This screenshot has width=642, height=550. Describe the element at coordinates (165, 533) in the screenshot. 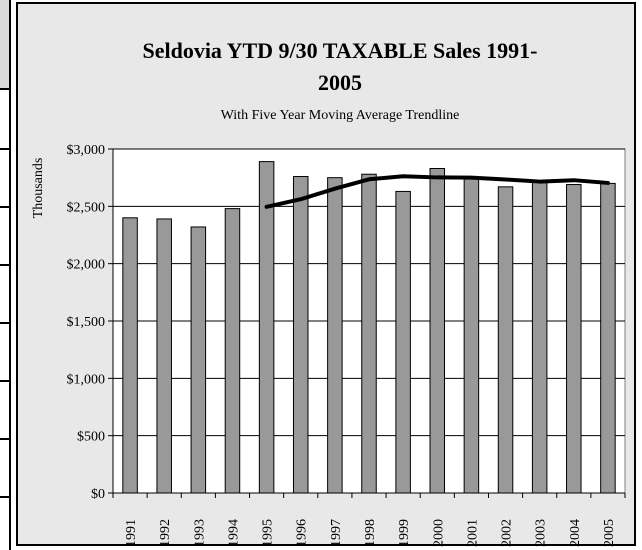

I see `x-tick-label: 1992` at that location.